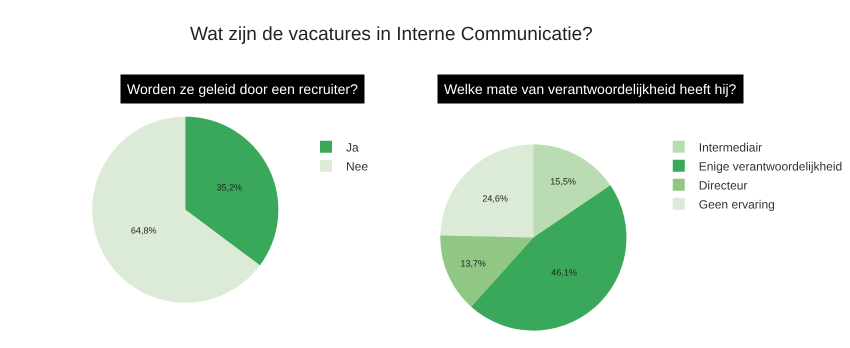 Image resolution: width=850 pixels, height=348 pixels. What do you see at coordinates (143, 231) in the screenshot?
I see `data-label: 64,8%` at bounding box center [143, 231].